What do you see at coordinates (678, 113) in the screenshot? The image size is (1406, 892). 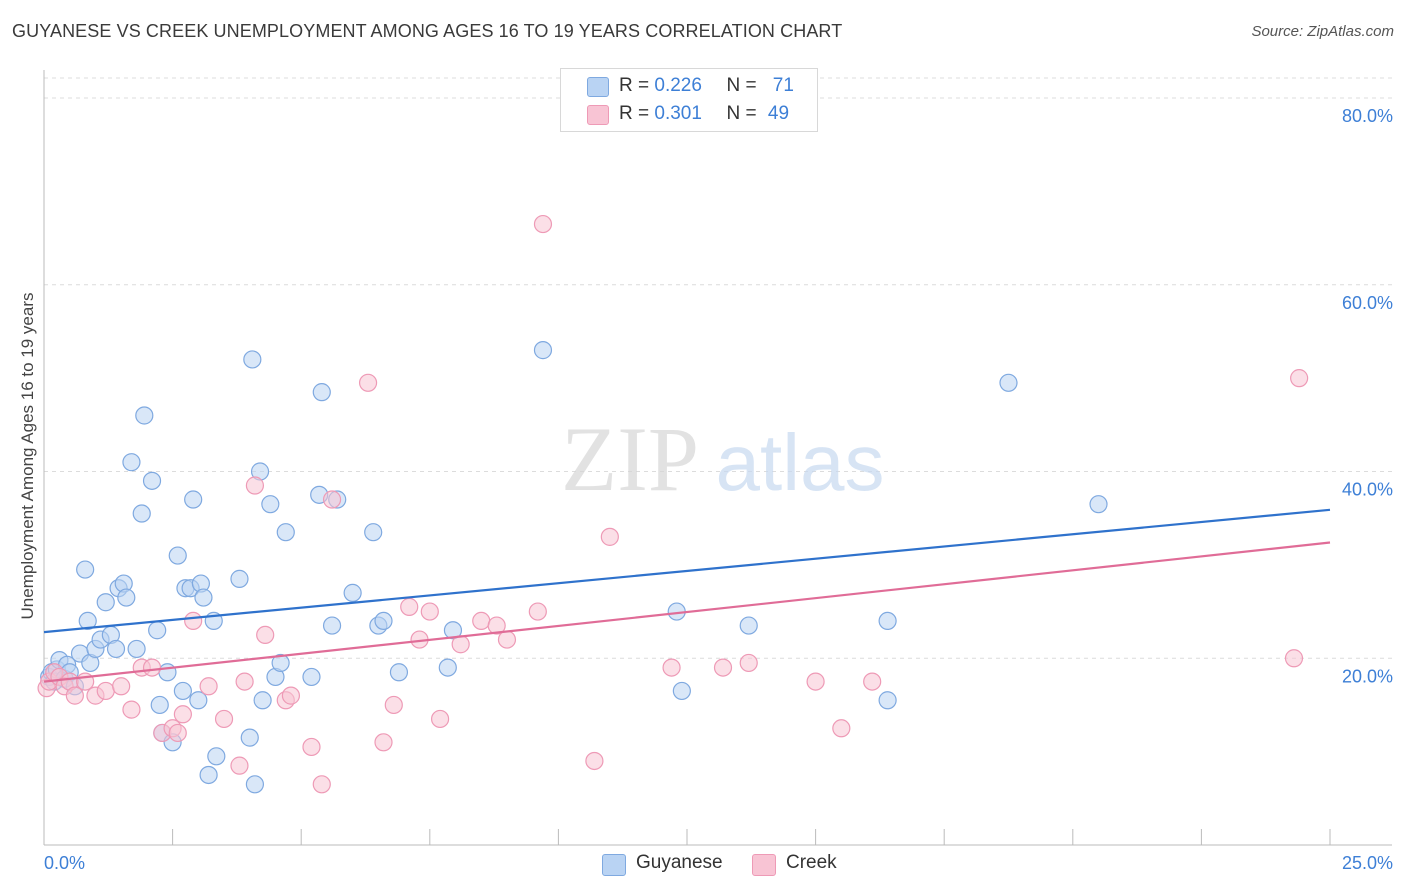 I see `r-value: 0.301` at bounding box center [678, 113].